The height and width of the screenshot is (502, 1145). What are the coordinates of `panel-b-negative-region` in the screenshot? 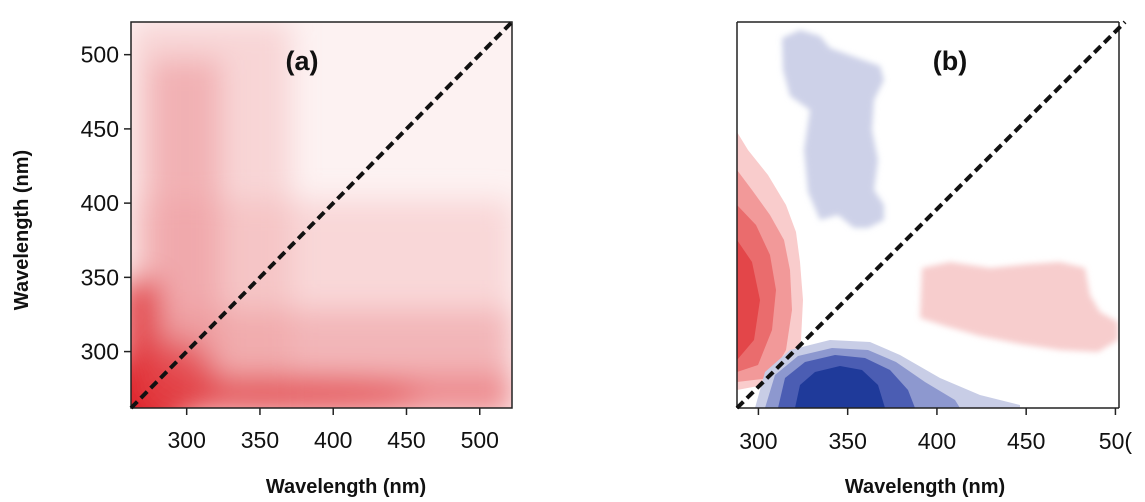 It's located at (887, 374).